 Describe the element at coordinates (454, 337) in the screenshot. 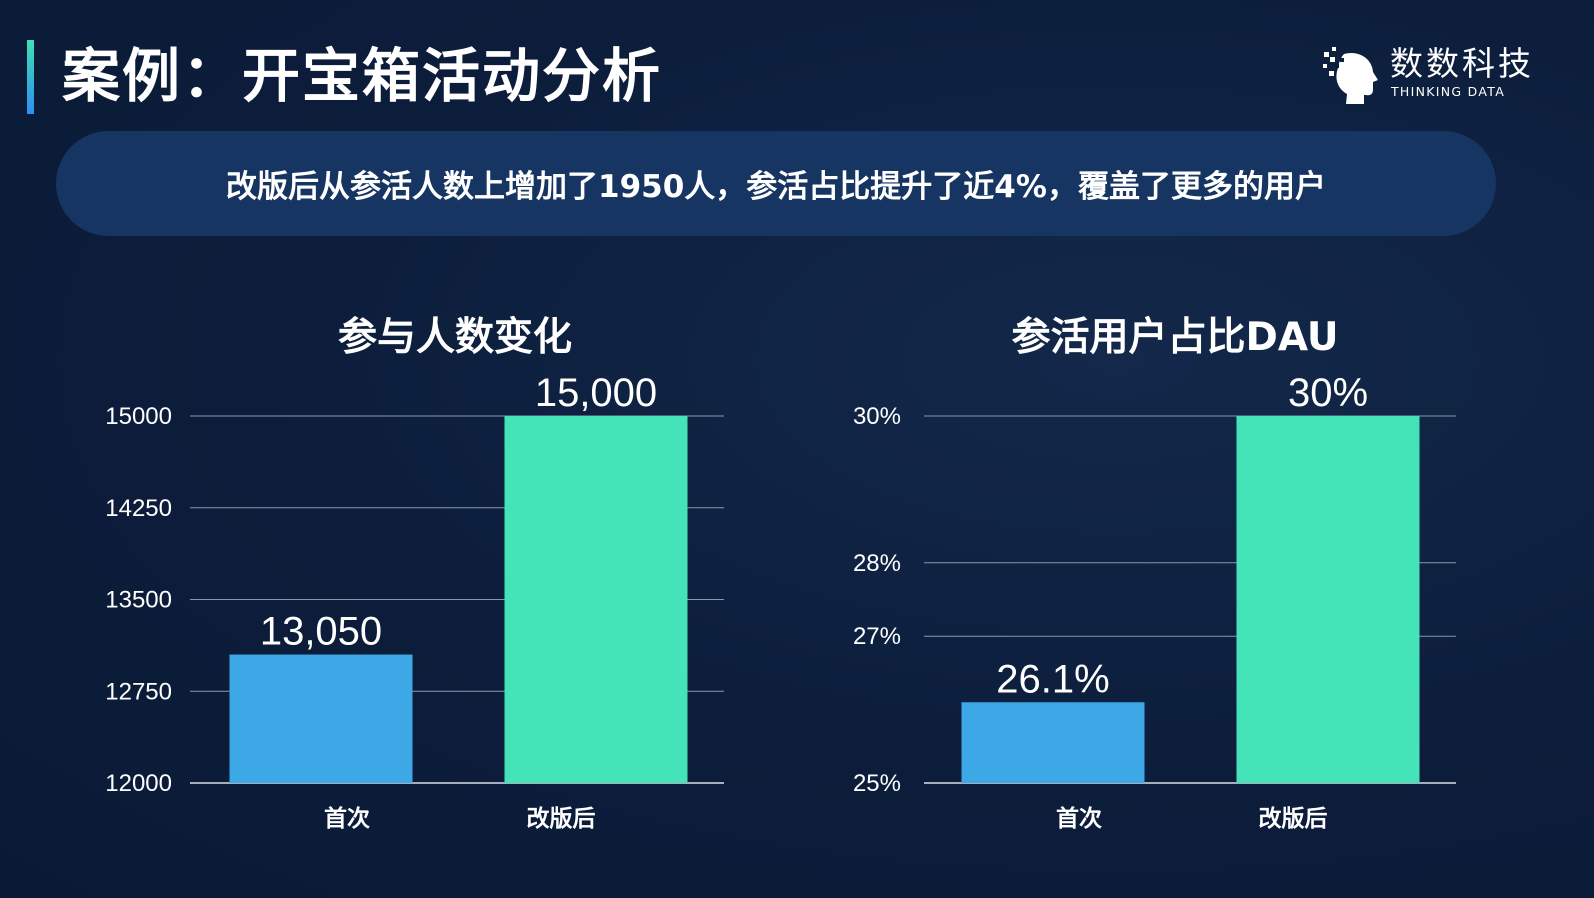

I see `chart-1-title: 参与人数变化` at that location.